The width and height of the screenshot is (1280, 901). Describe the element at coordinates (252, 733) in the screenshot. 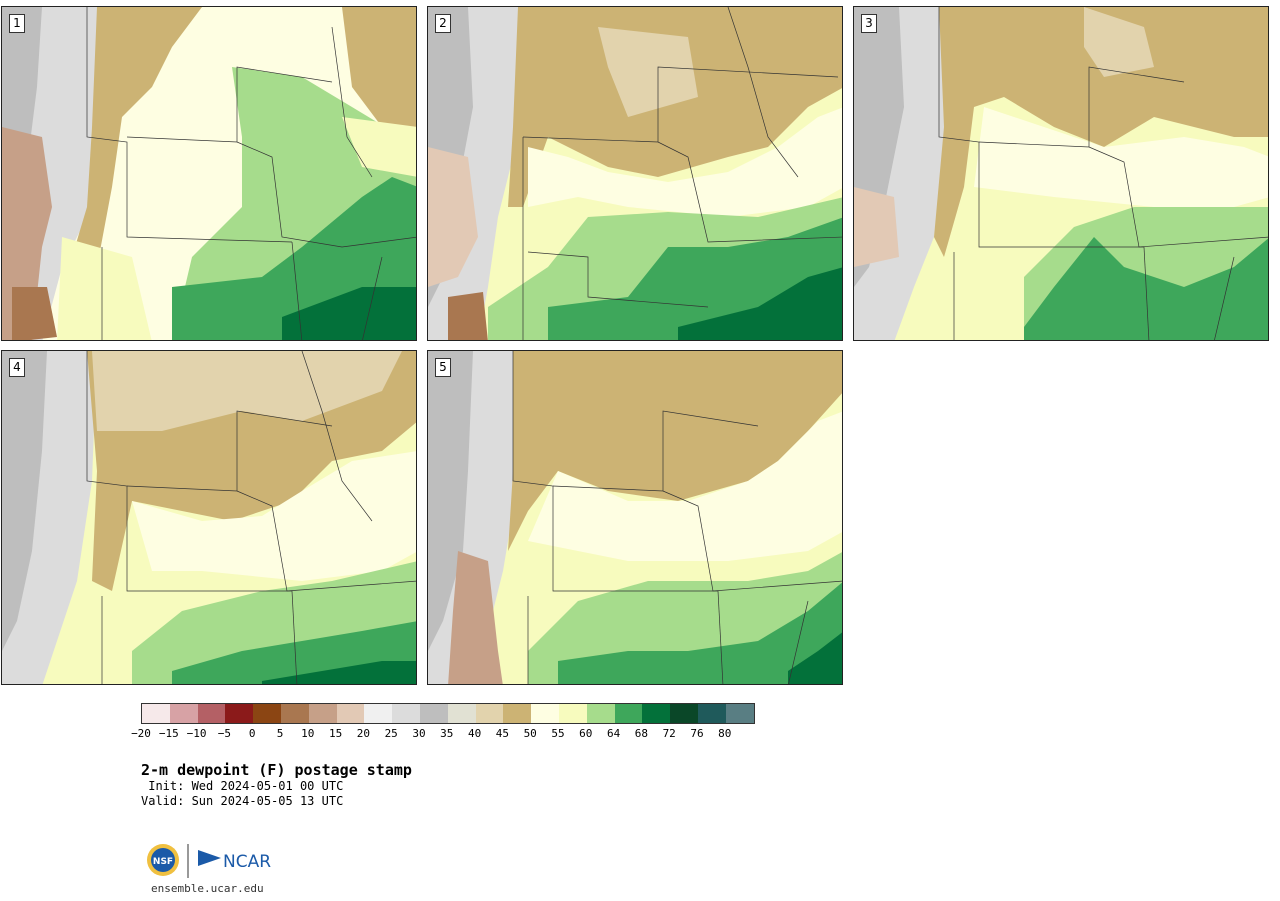

I see `colorbar-tick-label: 0` at that location.